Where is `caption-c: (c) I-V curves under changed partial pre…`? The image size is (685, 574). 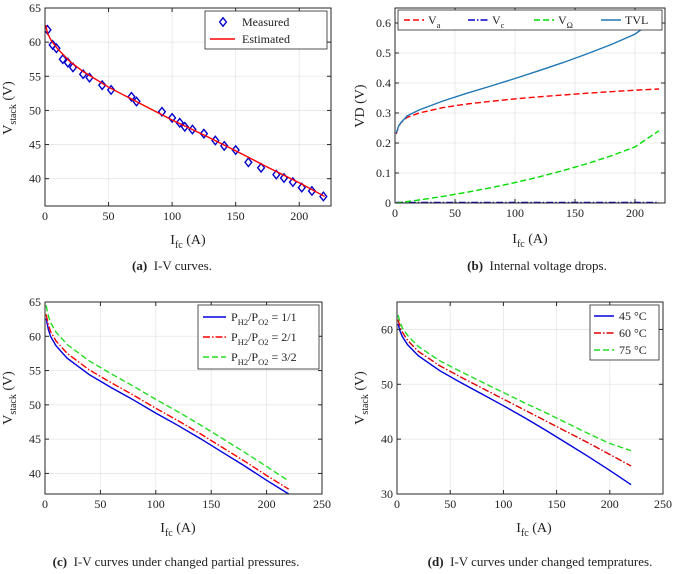
caption-c: (c) I-V curves under changed partial pre… is located at coordinates (176, 561).